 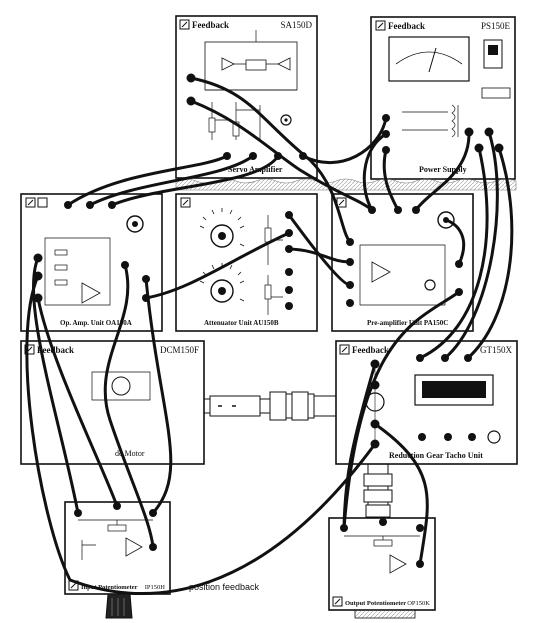 I want to click on coupling-shaft, so click(x=270, y=406).